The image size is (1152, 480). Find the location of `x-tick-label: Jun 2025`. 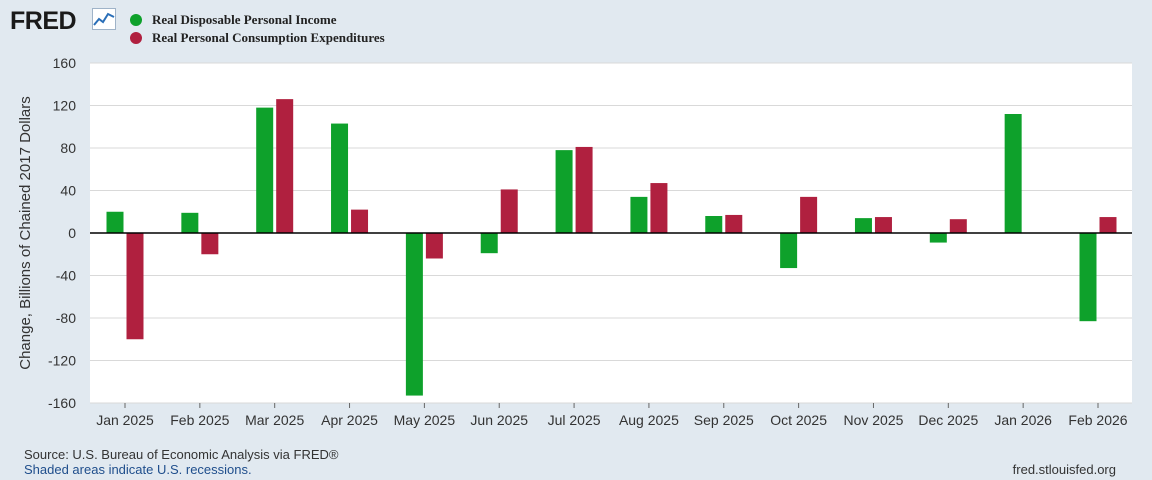

x-tick-label: Jun 2025 is located at coordinates (499, 420).